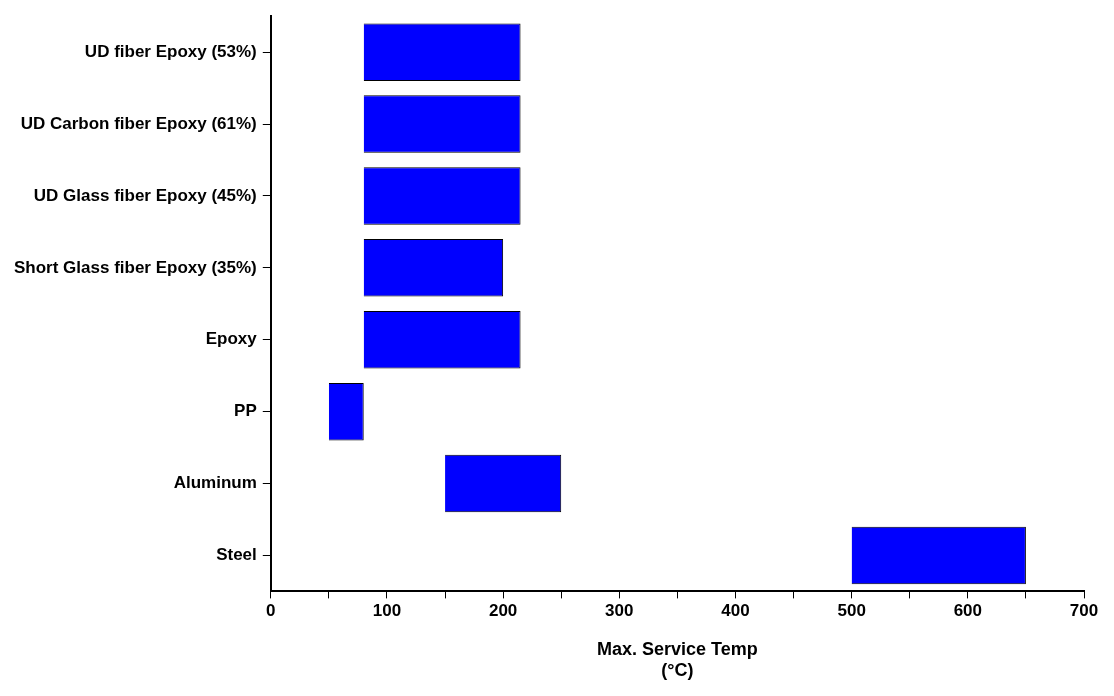  I want to click on x-tick-label: 500, so click(851, 611).